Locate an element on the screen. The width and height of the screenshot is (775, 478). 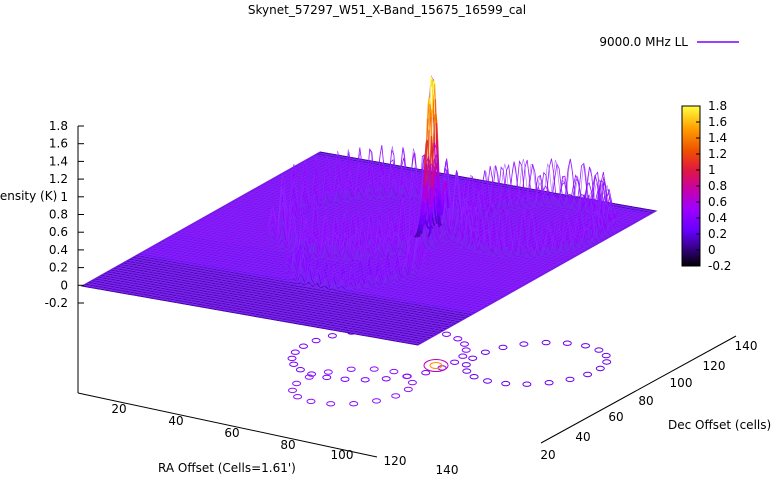
z-tick-label: 1 is located at coordinates (64, 197).